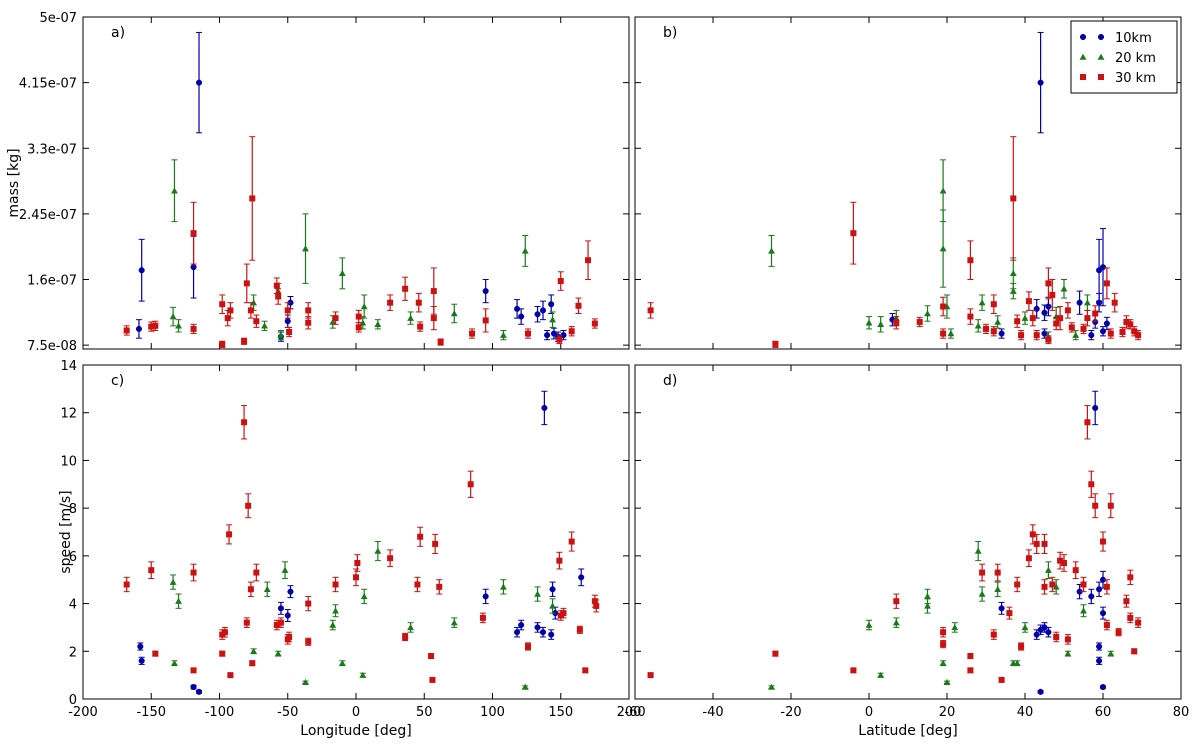 This screenshot has height=748, width=1200. What do you see at coordinates (52, 346) in the screenshot?
I see `y-tick-label: 7.5e-08` at bounding box center [52, 346].